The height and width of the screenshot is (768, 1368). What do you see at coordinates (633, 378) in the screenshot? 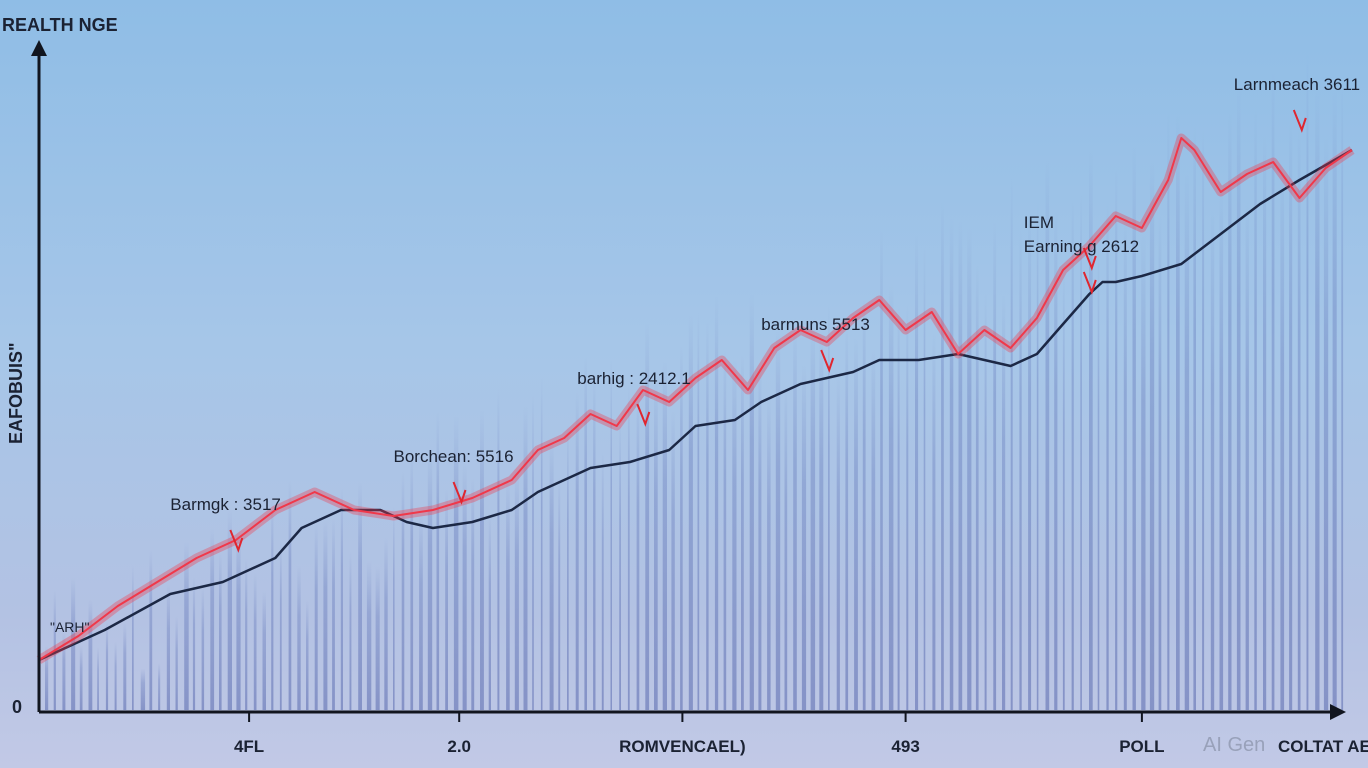
I see `annotation-label: barhig : 2412.1` at bounding box center [633, 378].